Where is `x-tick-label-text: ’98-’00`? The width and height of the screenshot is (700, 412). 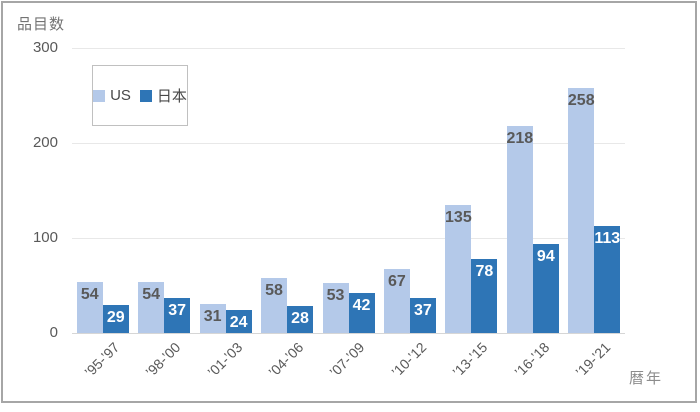
x-tick-label-text: ’98-’00 is located at coordinates (163, 360).